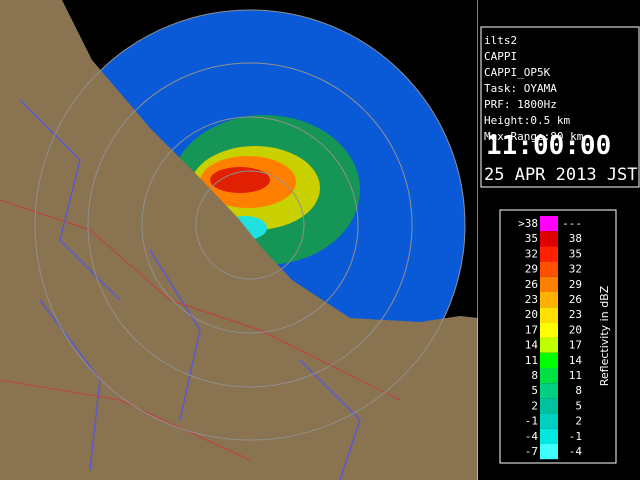  Describe the element at coordinates (500, 56) in the screenshot. I see `info-line: CAPPI` at that location.